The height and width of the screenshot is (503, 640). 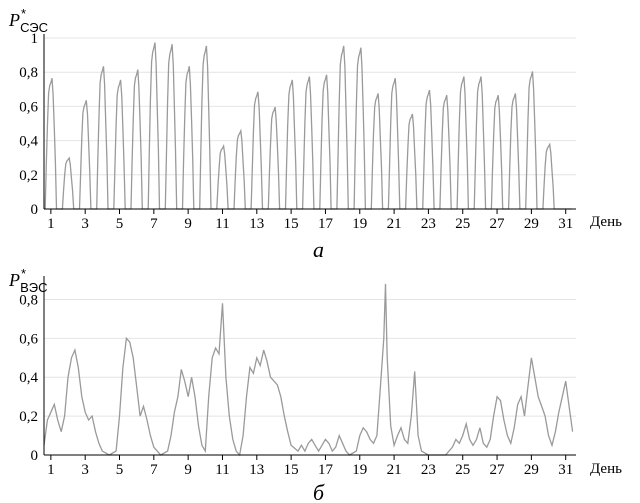 I want to click on solar-x-tick-label: 5, so click(x=120, y=224).